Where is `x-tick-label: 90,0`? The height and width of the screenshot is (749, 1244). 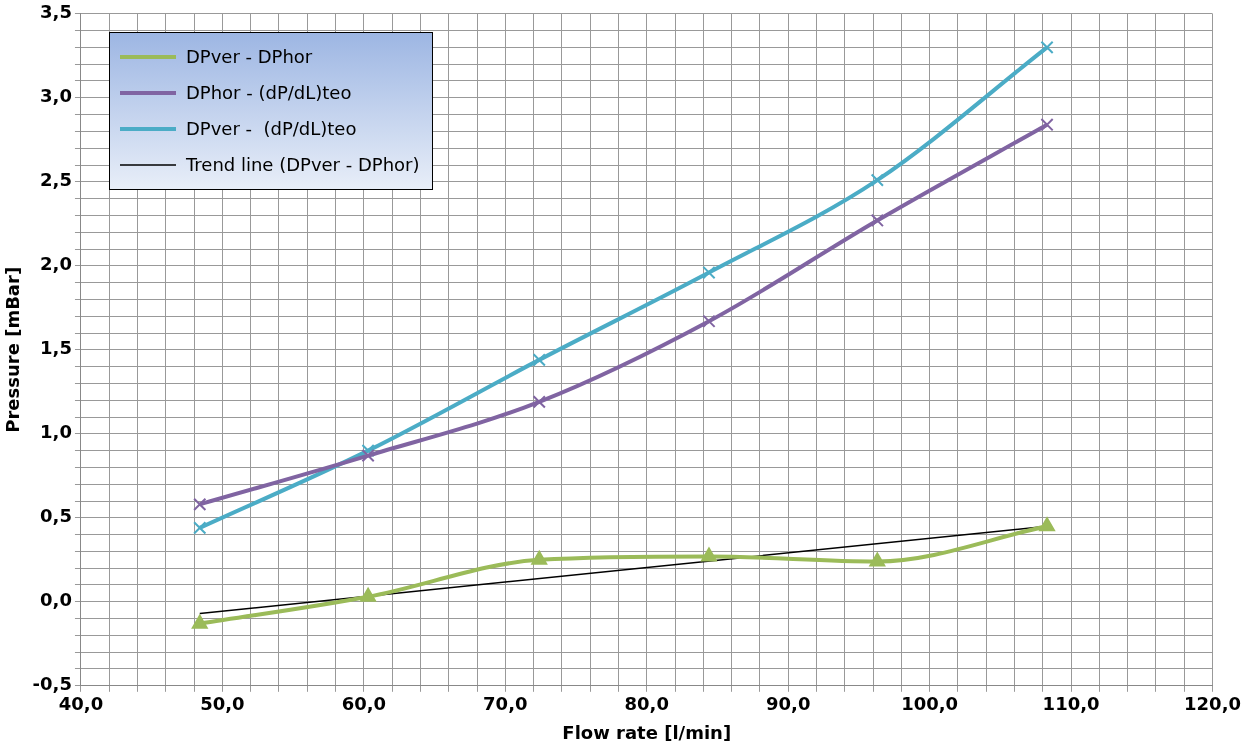
x-tick-label: 90,0 is located at coordinates (788, 704).